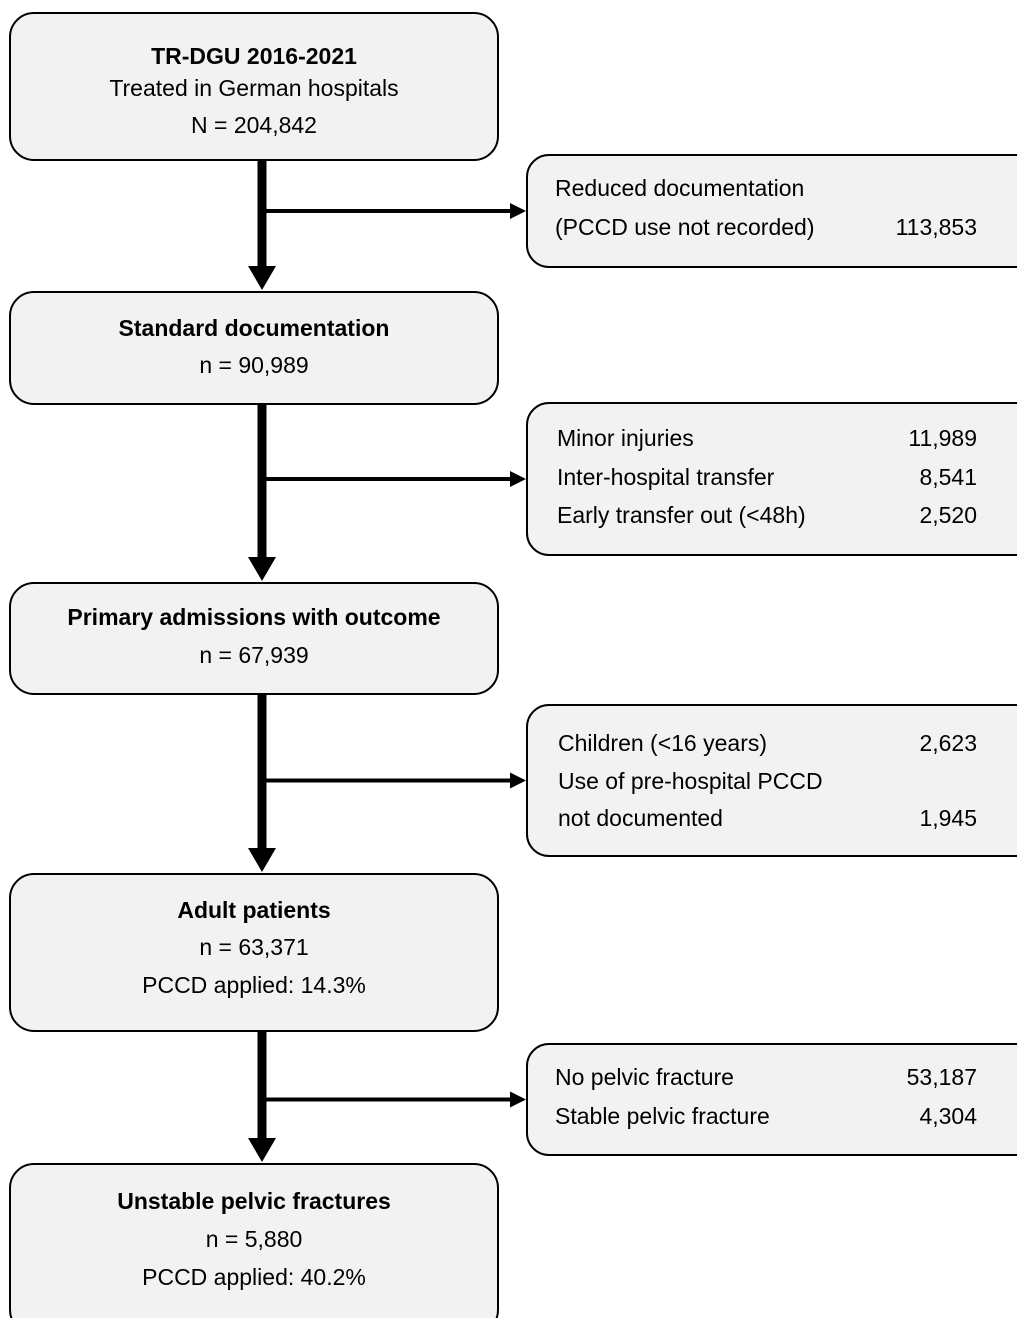 This screenshot has width=1017, height=1318. Describe the element at coordinates (254, 125) in the screenshot. I see `stage-detail: N = 204,842` at that location.